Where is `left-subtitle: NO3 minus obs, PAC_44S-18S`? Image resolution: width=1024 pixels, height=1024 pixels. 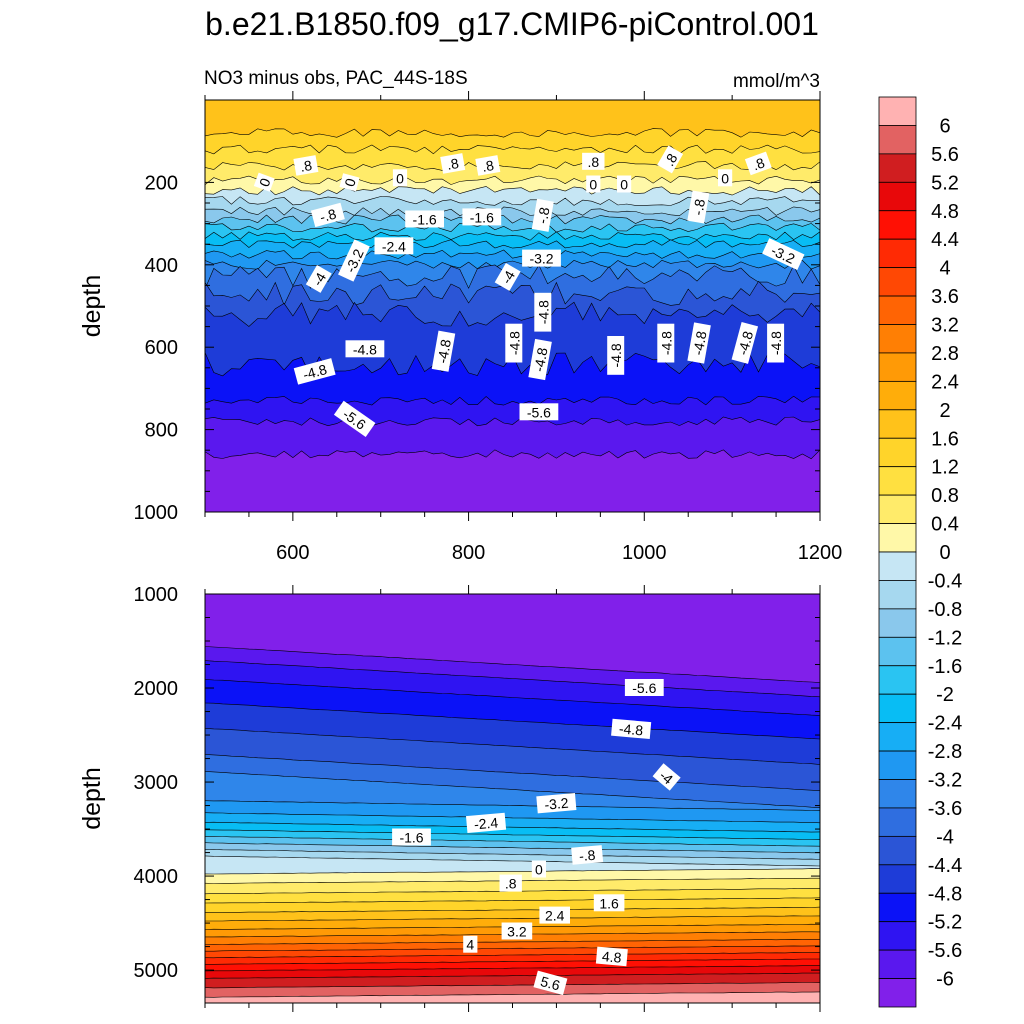 left-subtitle: NO3 minus obs, PAC_44S-18S is located at coordinates (336, 78).